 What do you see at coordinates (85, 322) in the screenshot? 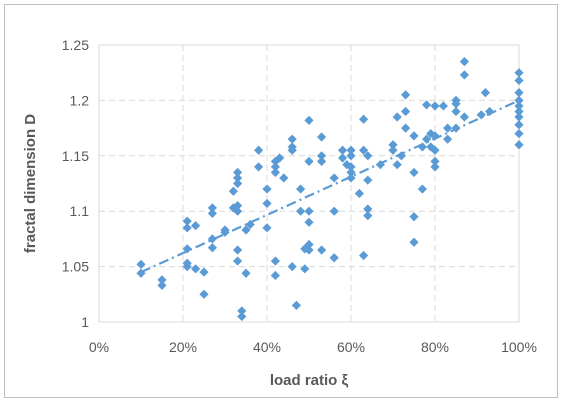
I see `y-tick-label: 1` at bounding box center [85, 322].